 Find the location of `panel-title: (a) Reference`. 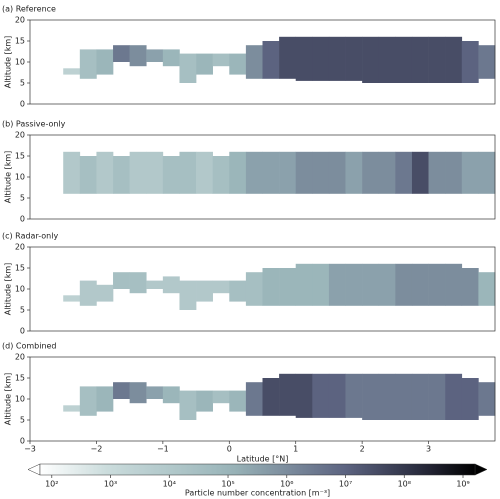

panel-title: (a) Reference is located at coordinates (29, 9).